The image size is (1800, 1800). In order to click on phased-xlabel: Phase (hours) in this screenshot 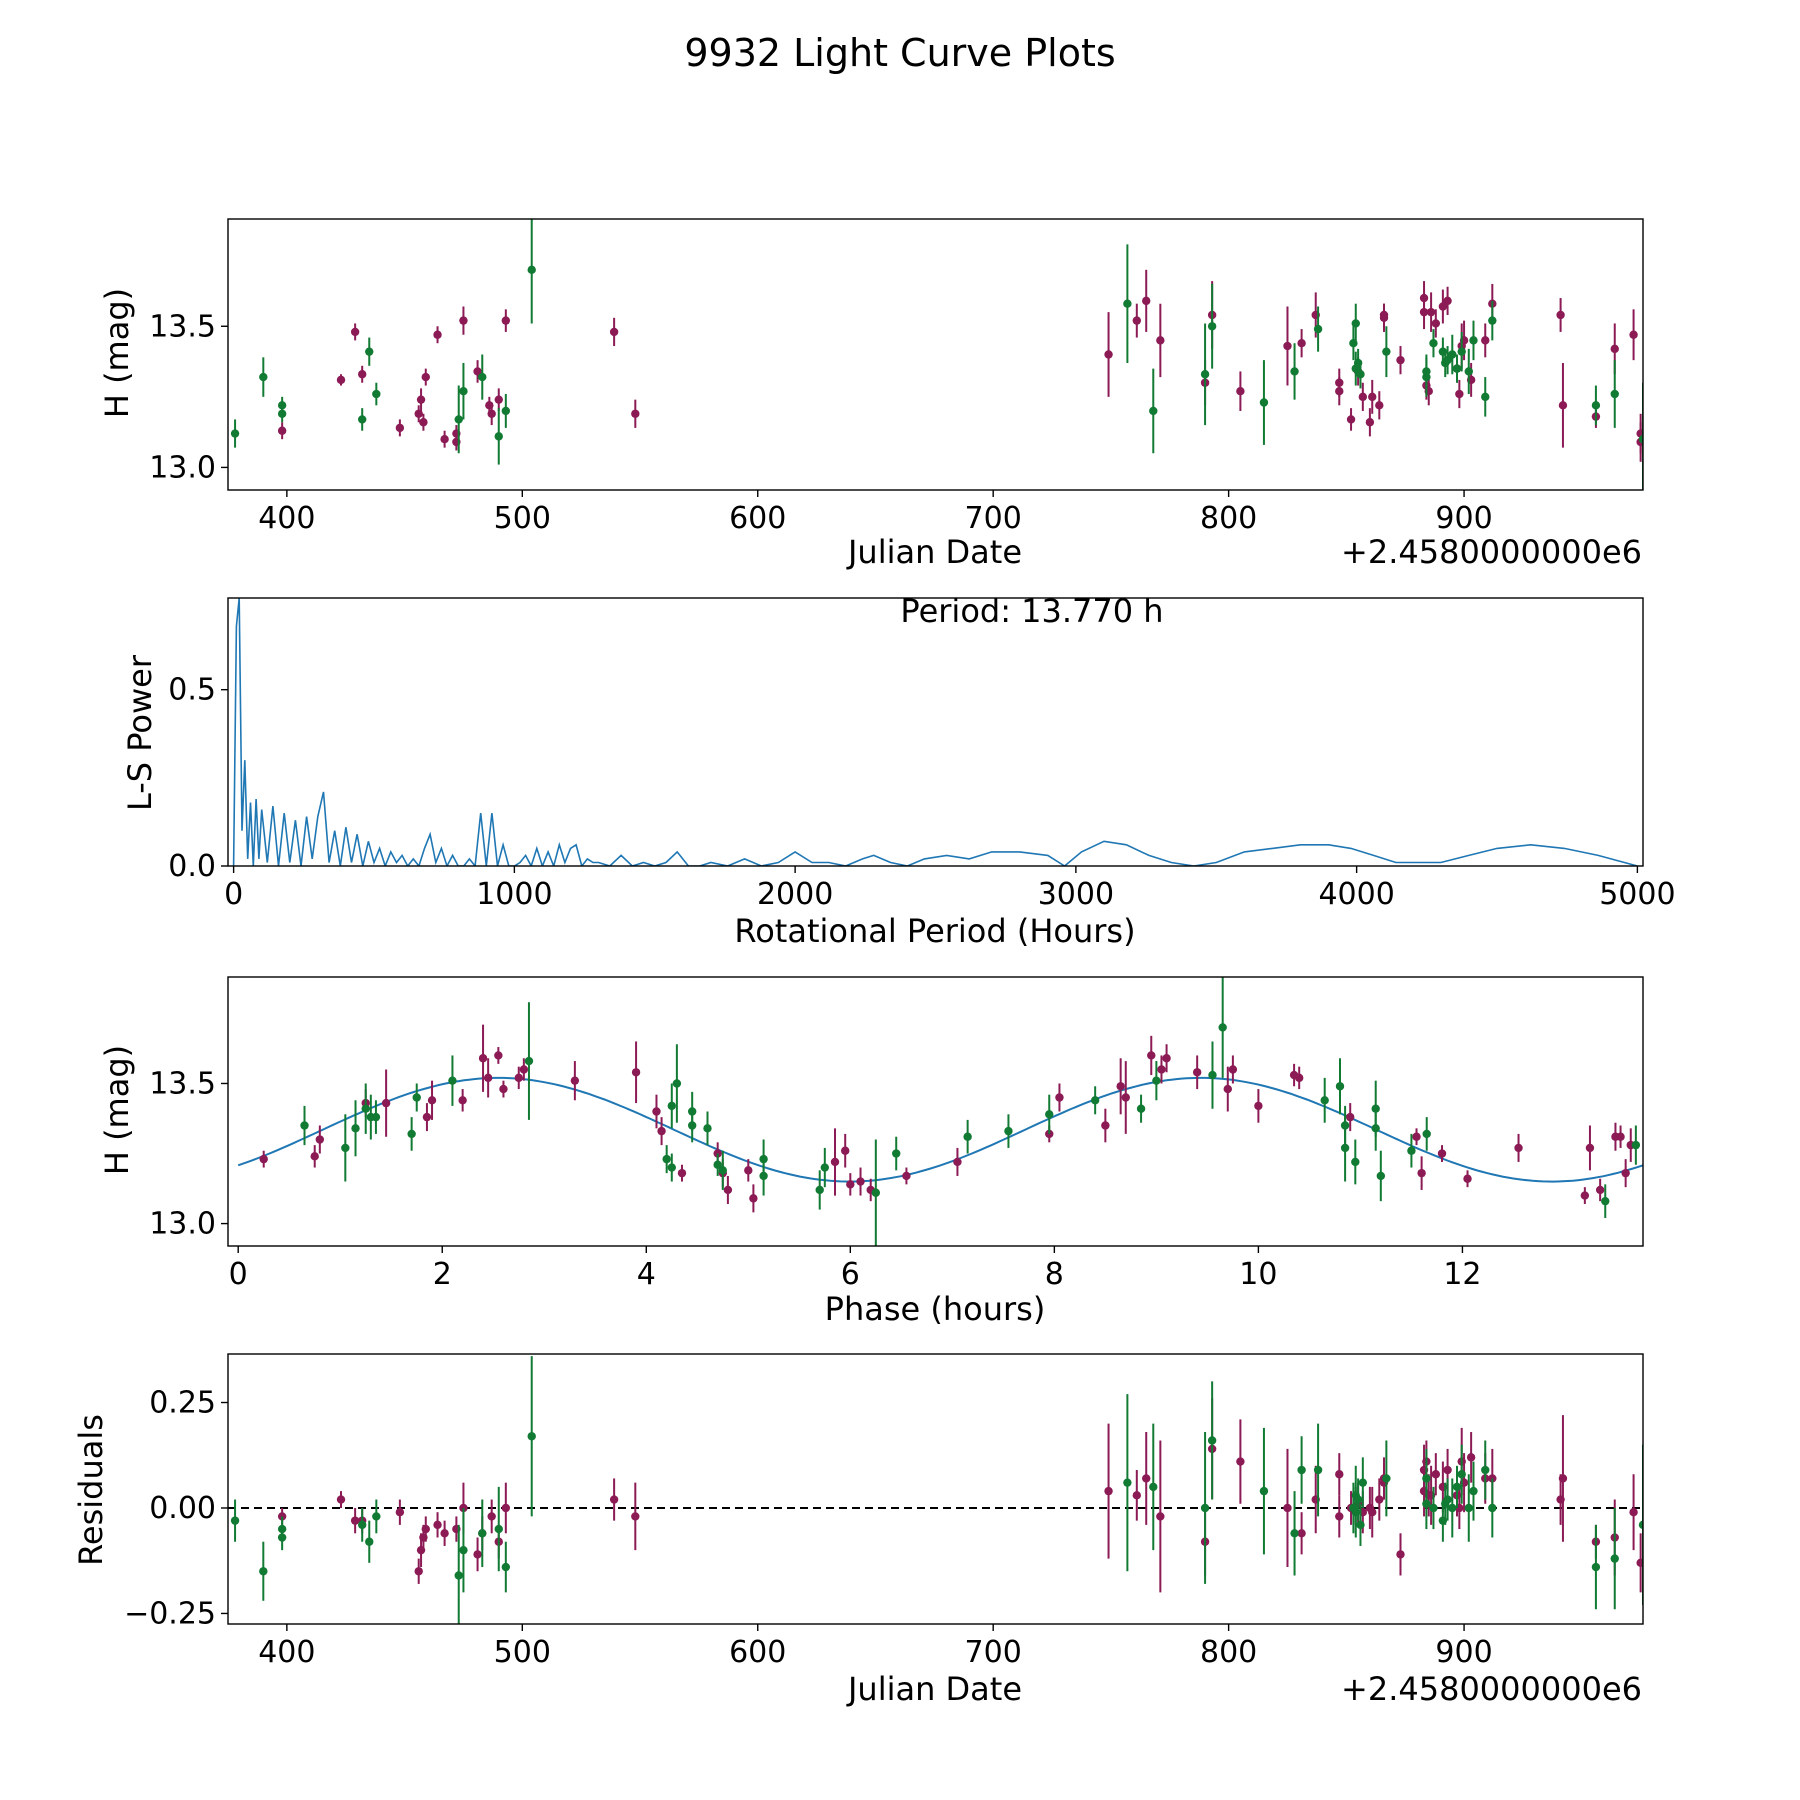, I will do `click(935, 1309)`.